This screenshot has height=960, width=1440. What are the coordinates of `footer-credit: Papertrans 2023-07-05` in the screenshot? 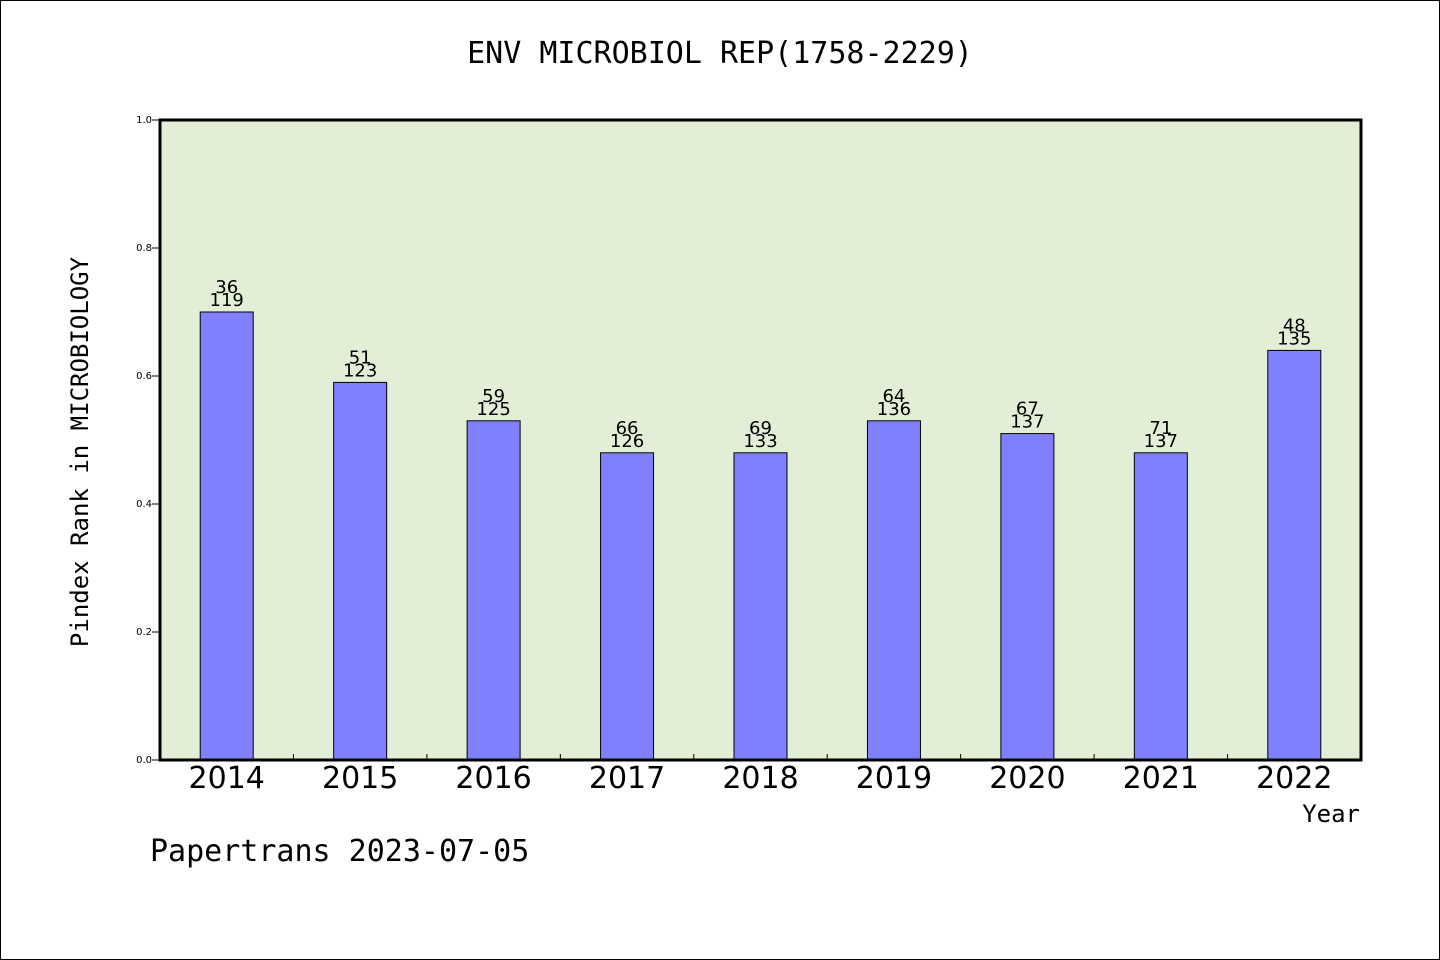 It's located at (340, 851).